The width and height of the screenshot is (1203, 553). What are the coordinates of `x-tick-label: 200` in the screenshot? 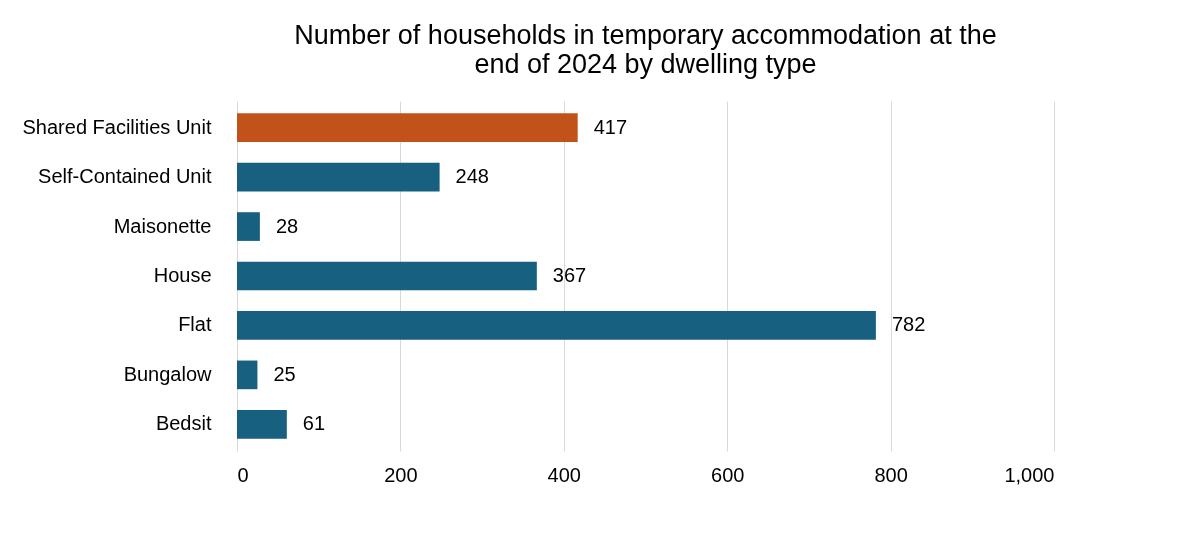 It's located at (401, 474).